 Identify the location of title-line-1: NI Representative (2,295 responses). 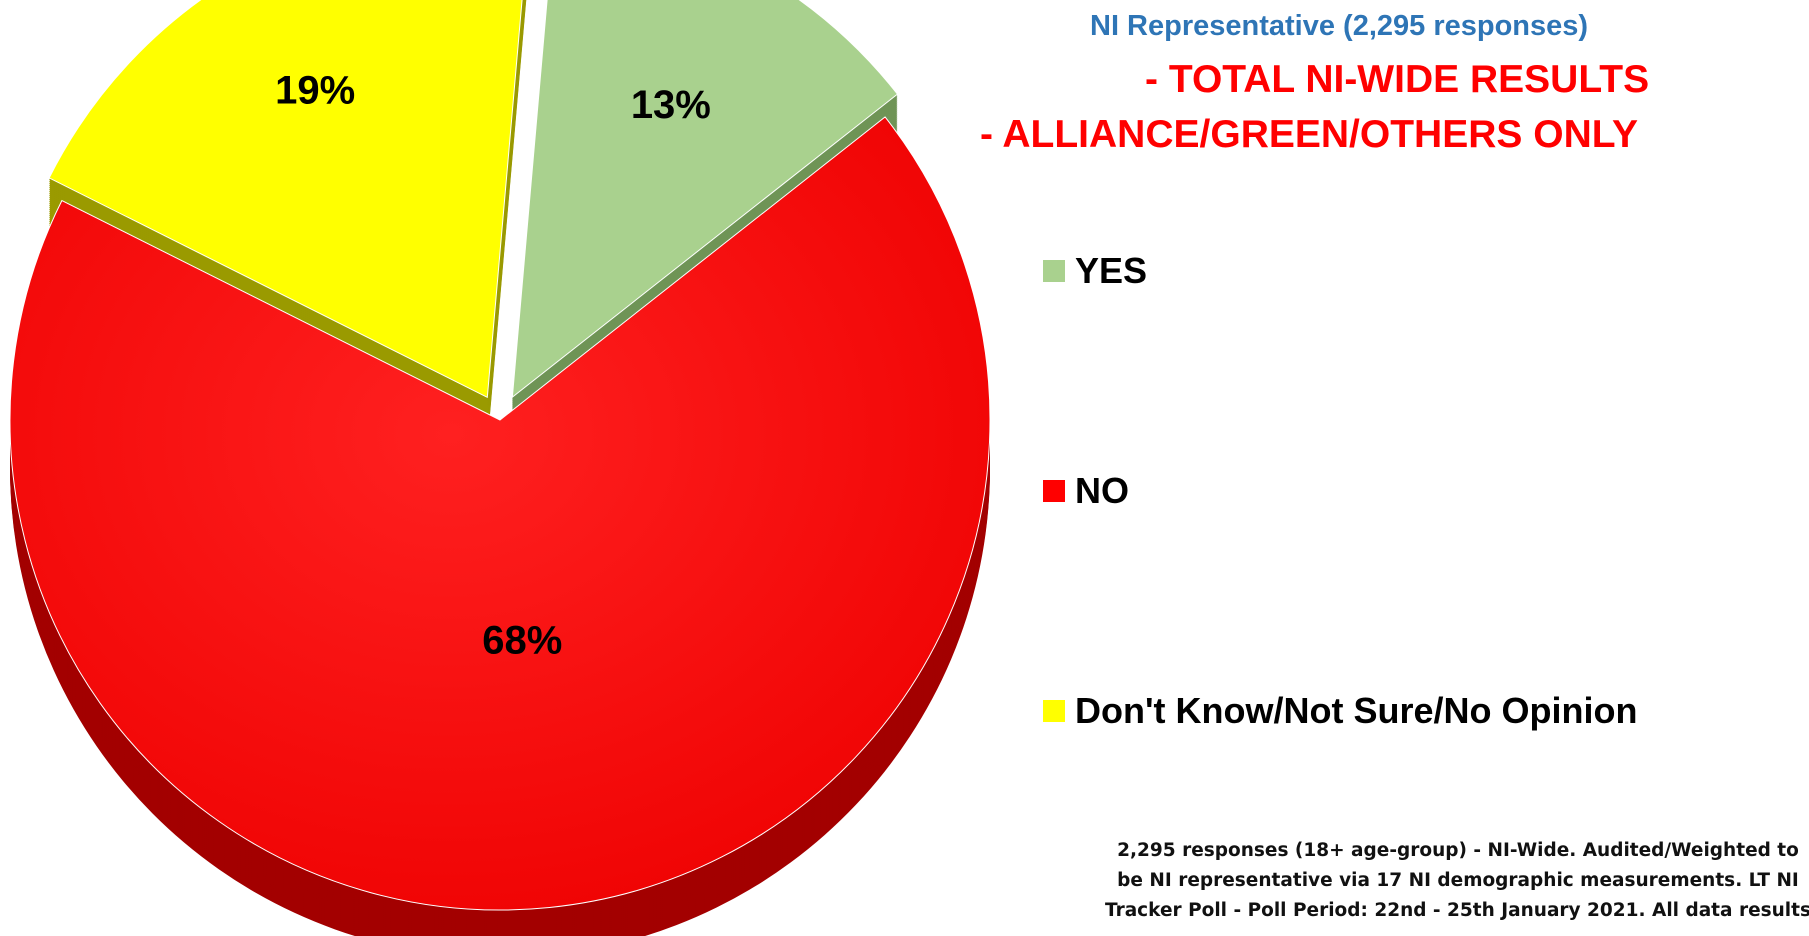
(1339, 26).